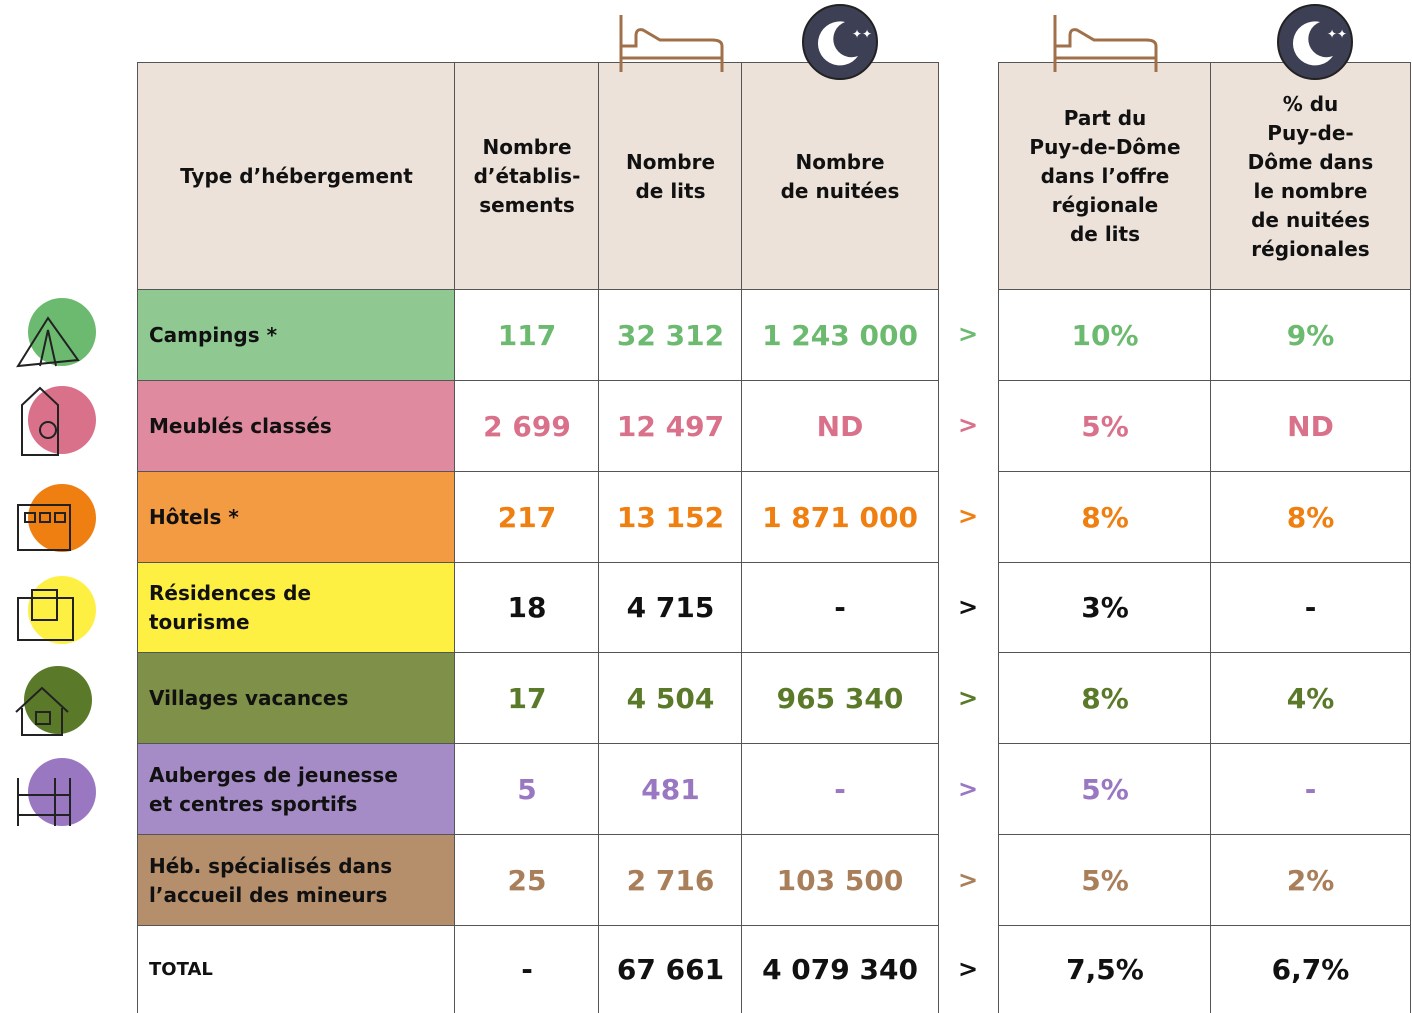 The height and width of the screenshot is (1013, 1412). What do you see at coordinates (194, 516) in the screenshot?
I see `label-text: Hôtels *` at bounding box center [194, 516].